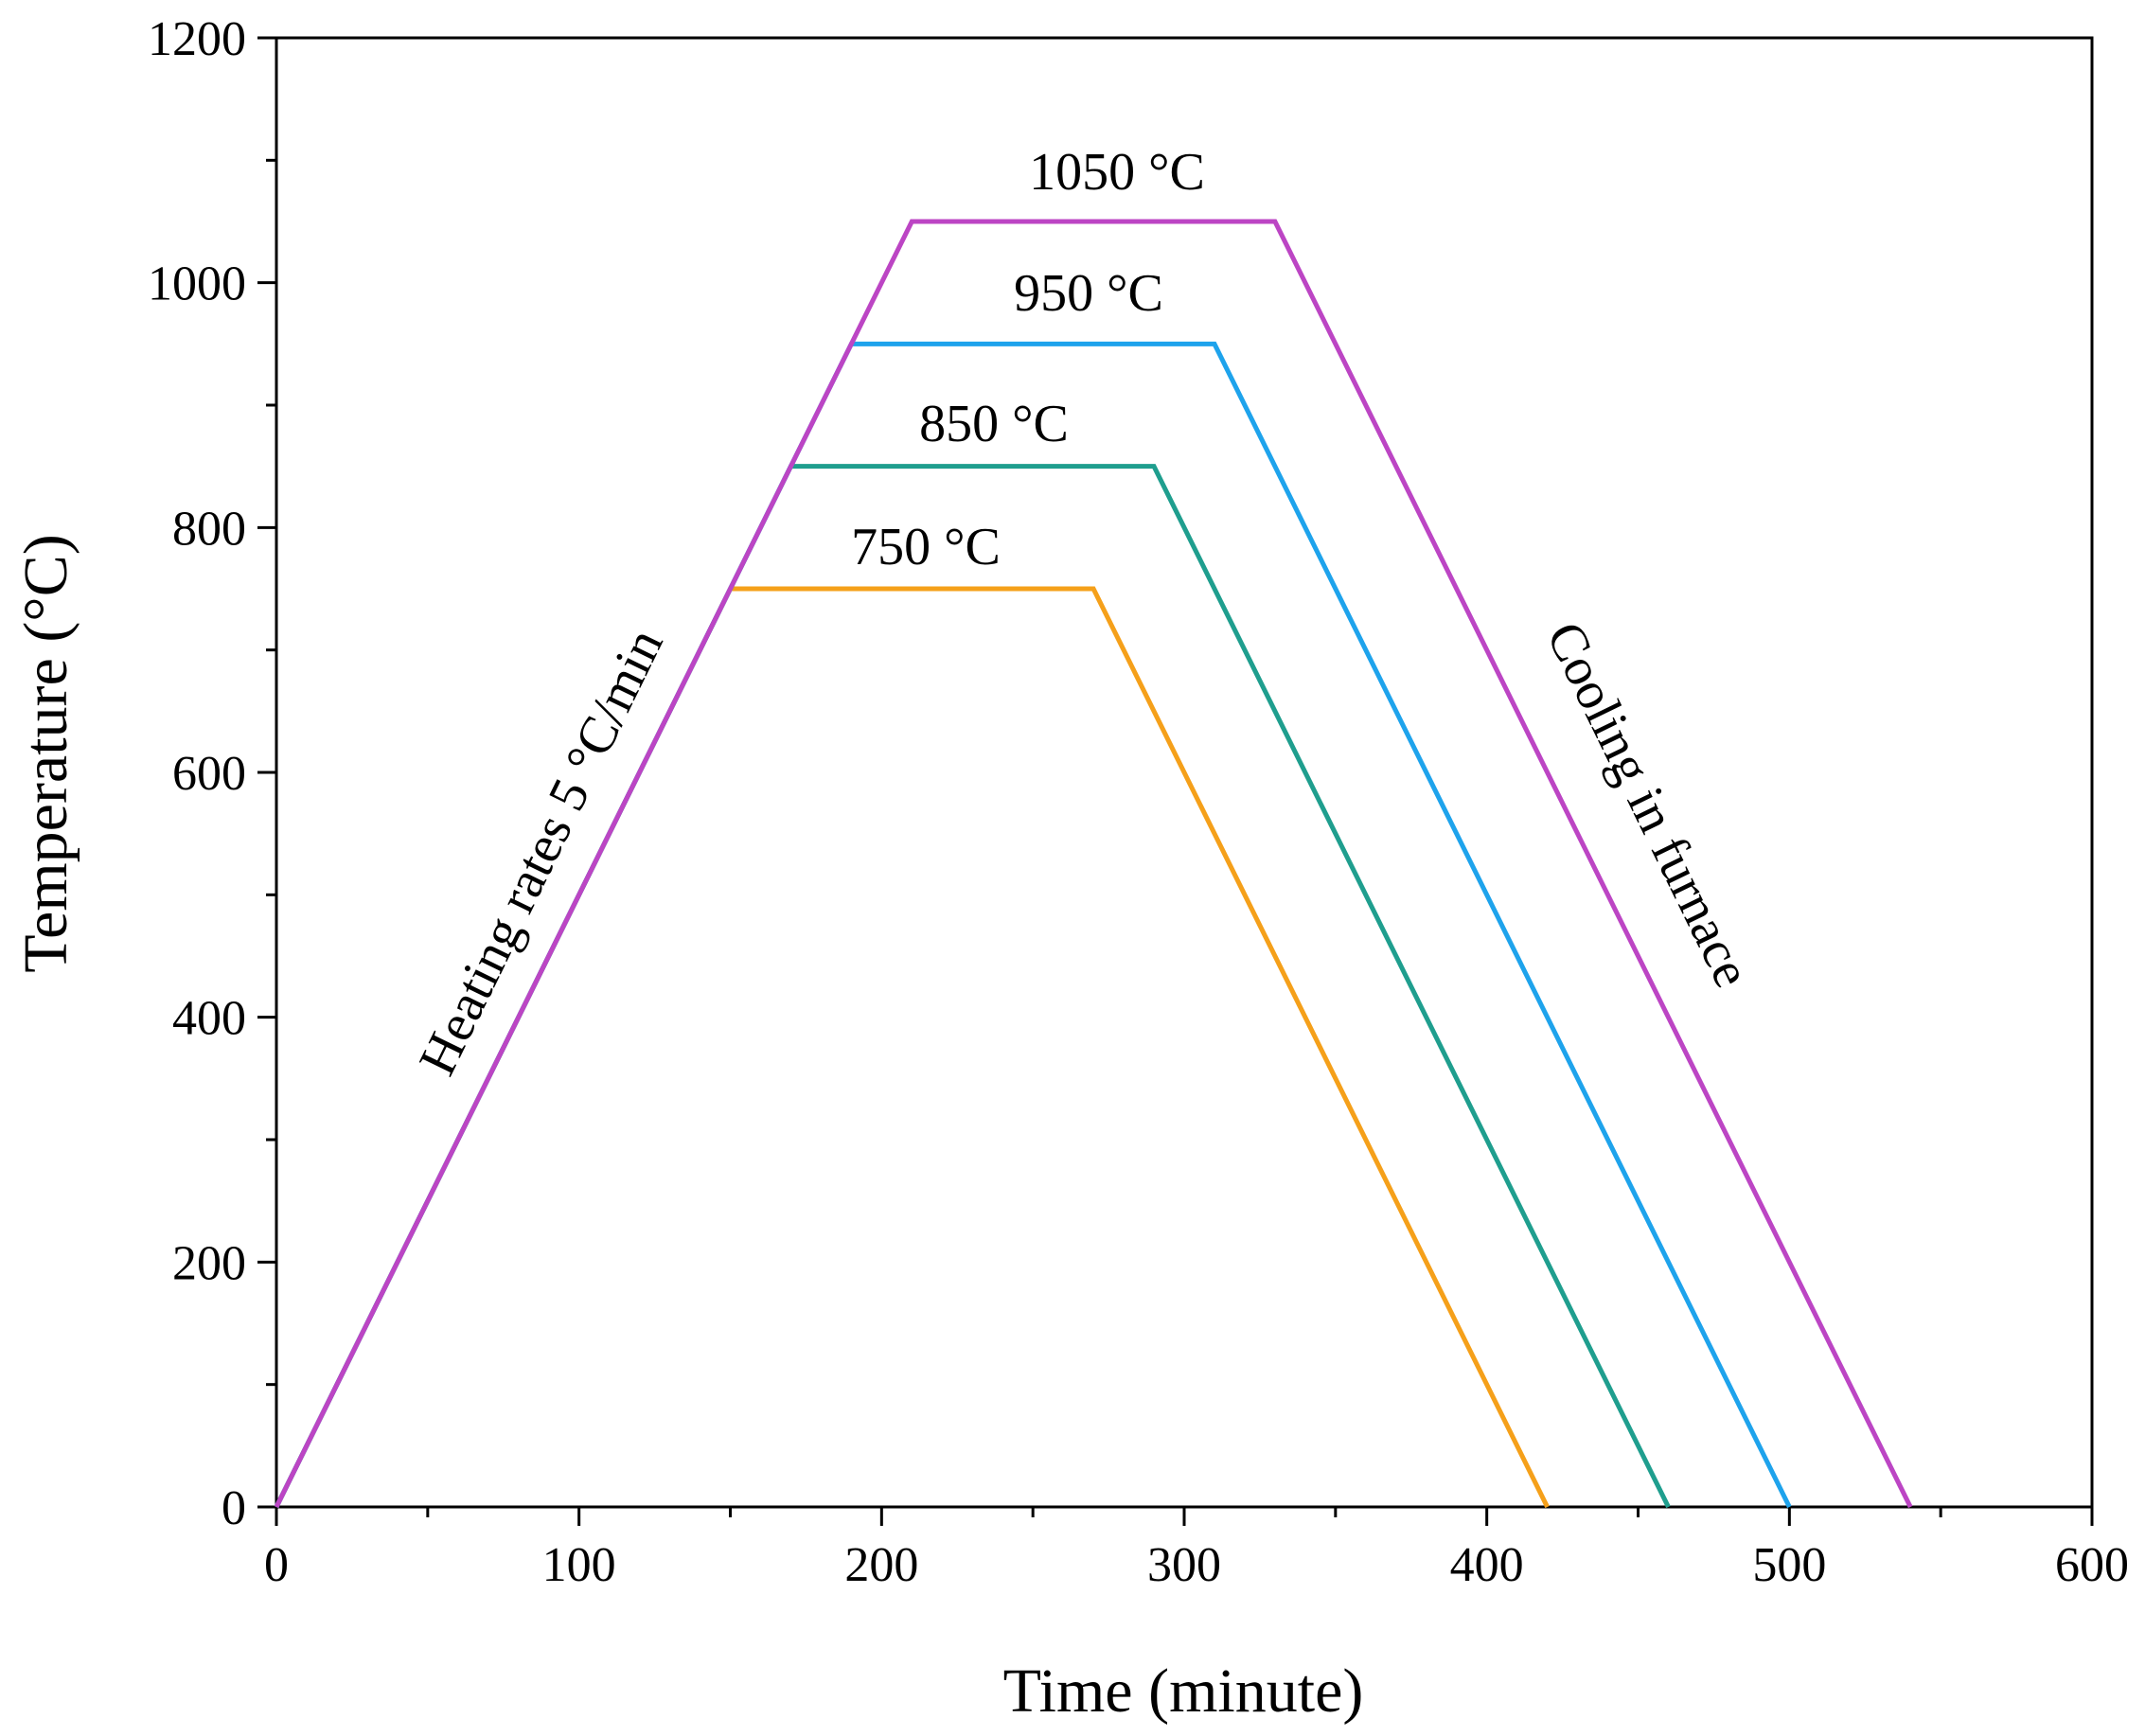  What do you see at coordinates (1789, 1565) in the screenshot?
I see `x-tick-label: 500` at bounding box center [1789, 1565].